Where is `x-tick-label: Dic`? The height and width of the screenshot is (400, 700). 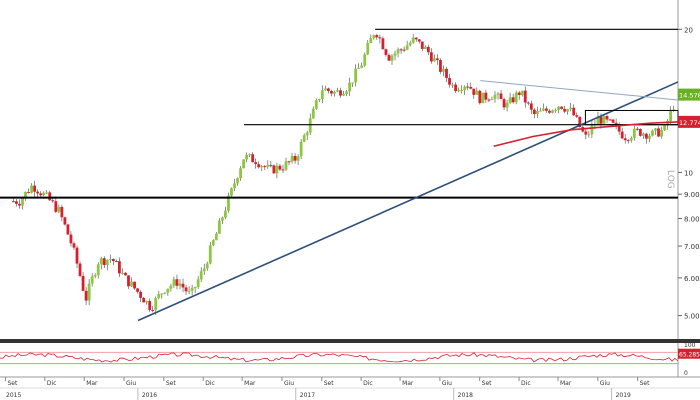 x-tick-label: Dic is located at coordinates (210, 383).